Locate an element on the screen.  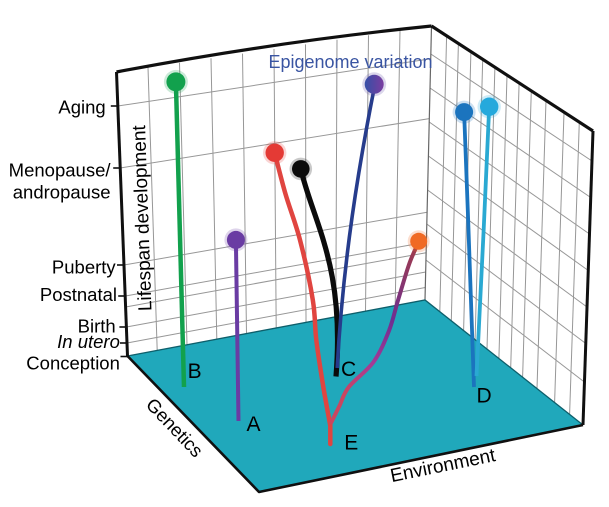
svg-text: andropause is located at coordinates (62, 192).